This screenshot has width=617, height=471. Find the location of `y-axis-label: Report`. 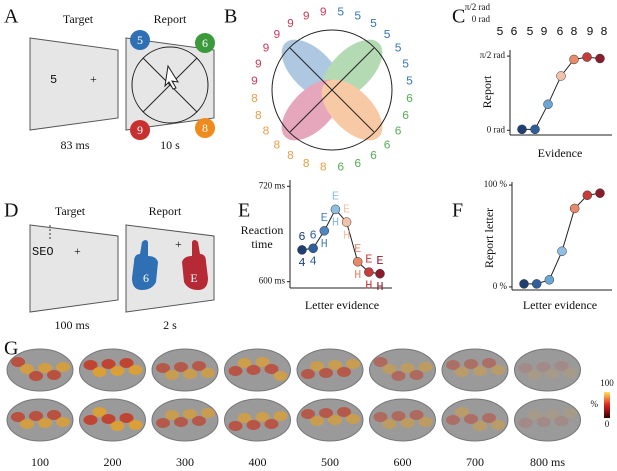

y-axis-label: Report is located at coordinates (487, 91).